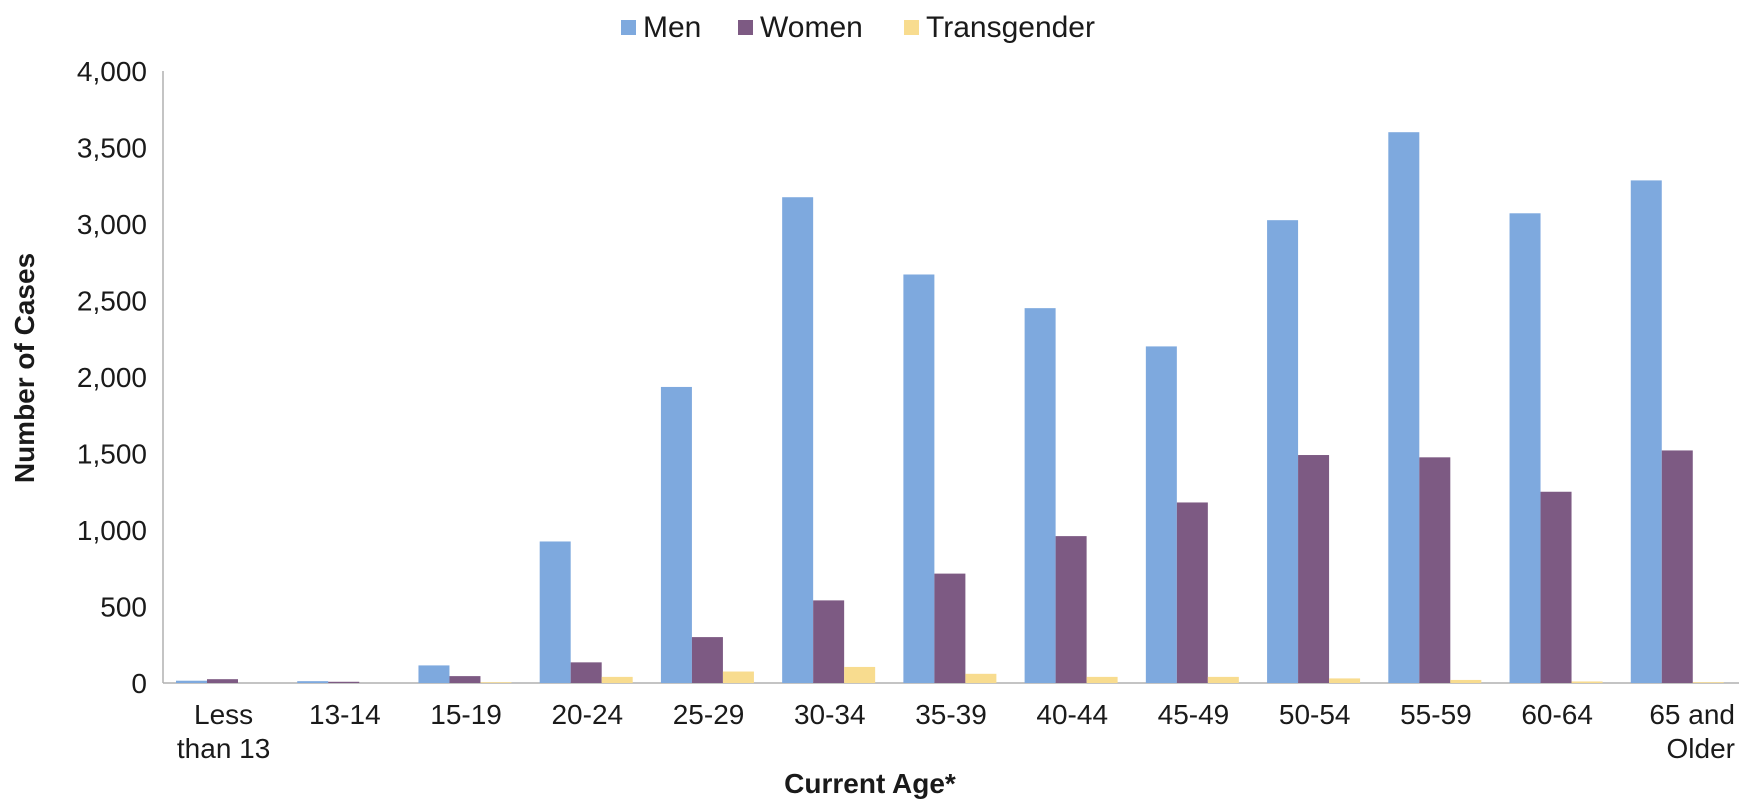 The height and width of the screenshot is (804, 1739). I want to click on y-tick-label: 2,500, so click(112, 301).